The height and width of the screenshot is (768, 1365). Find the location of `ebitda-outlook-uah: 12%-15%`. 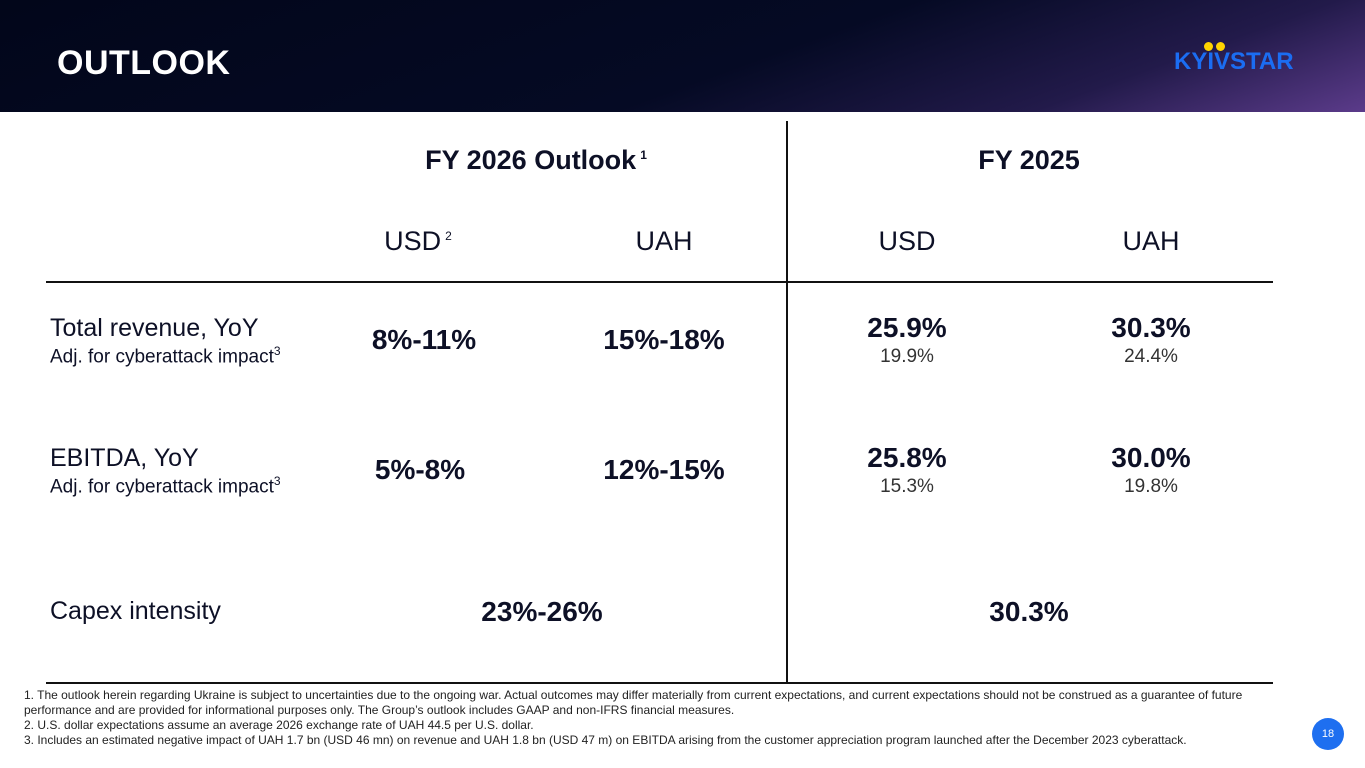

ebitda-outlook-uah: 12%-15% is located at coordinates (664, 469).